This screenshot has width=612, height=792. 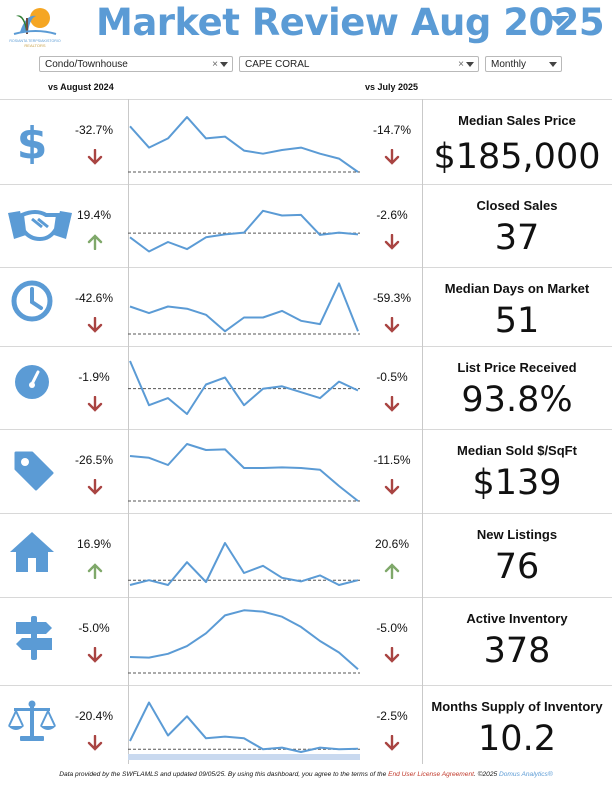 I want to click on clock-icon, so click(x=32, y=301).